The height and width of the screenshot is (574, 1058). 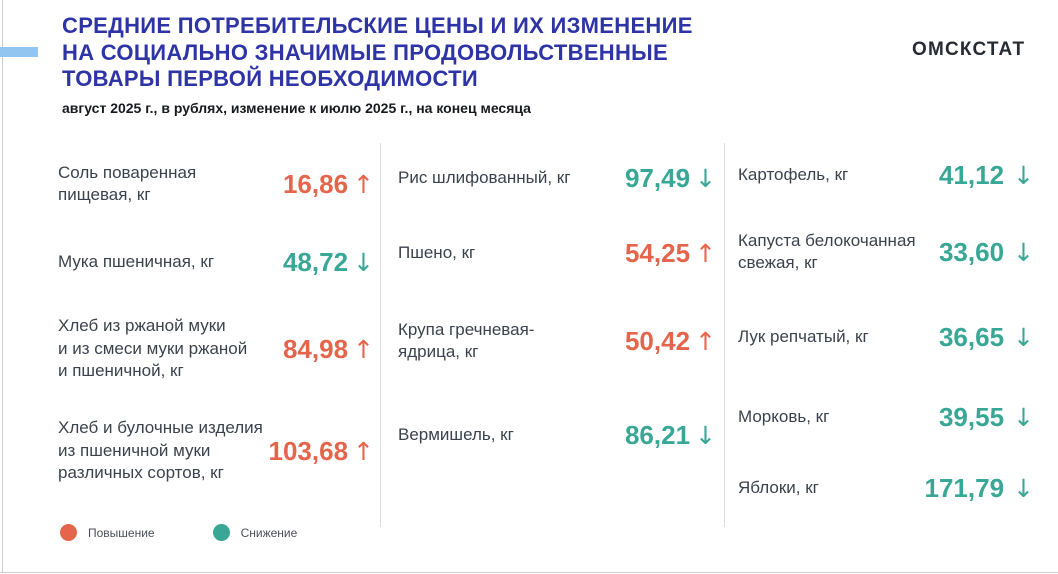 I want to click on price-value: 50,42, so click(x=657, y=340).